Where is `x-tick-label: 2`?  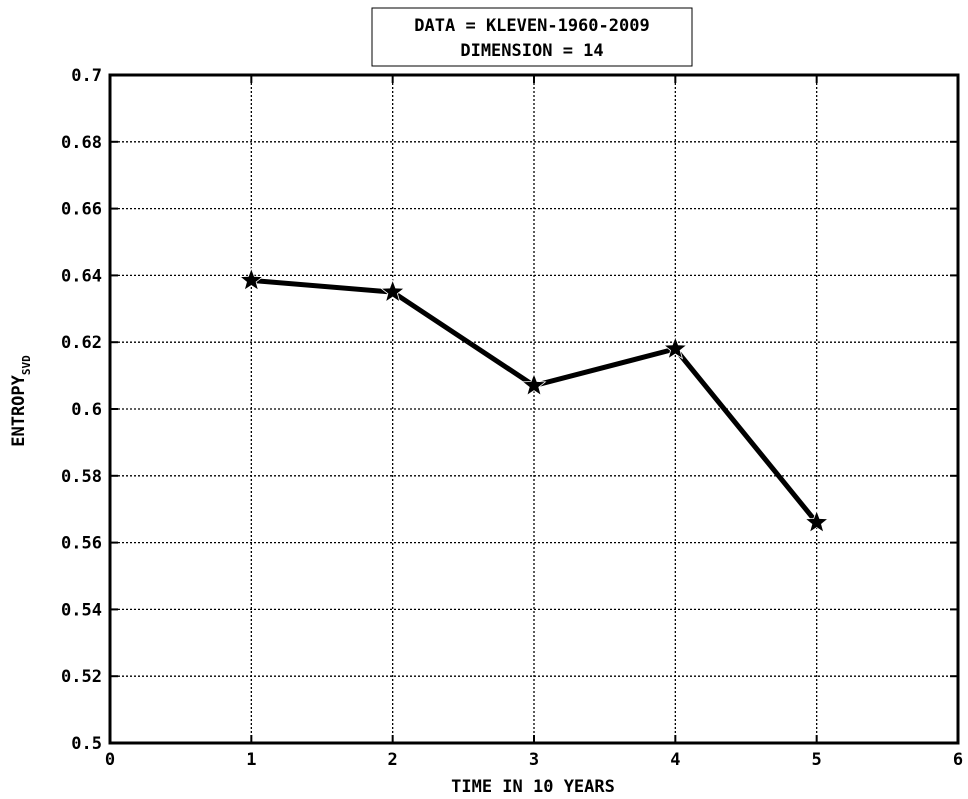 x-tick-label: 2 is located at coordinates (393, 760).